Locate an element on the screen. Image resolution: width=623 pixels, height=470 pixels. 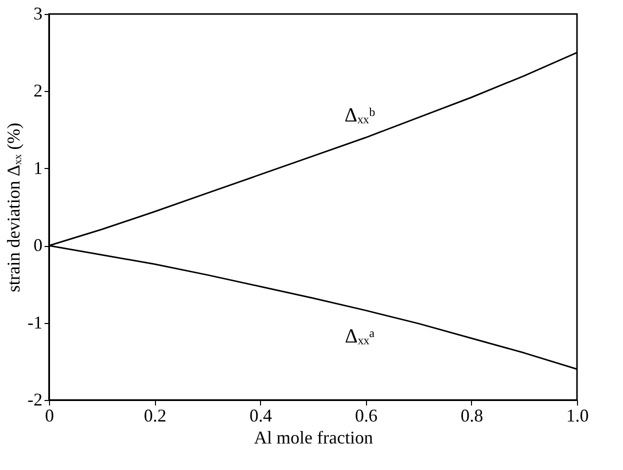
x-tick-label: 0.6 is located at coordinates (366, 416).